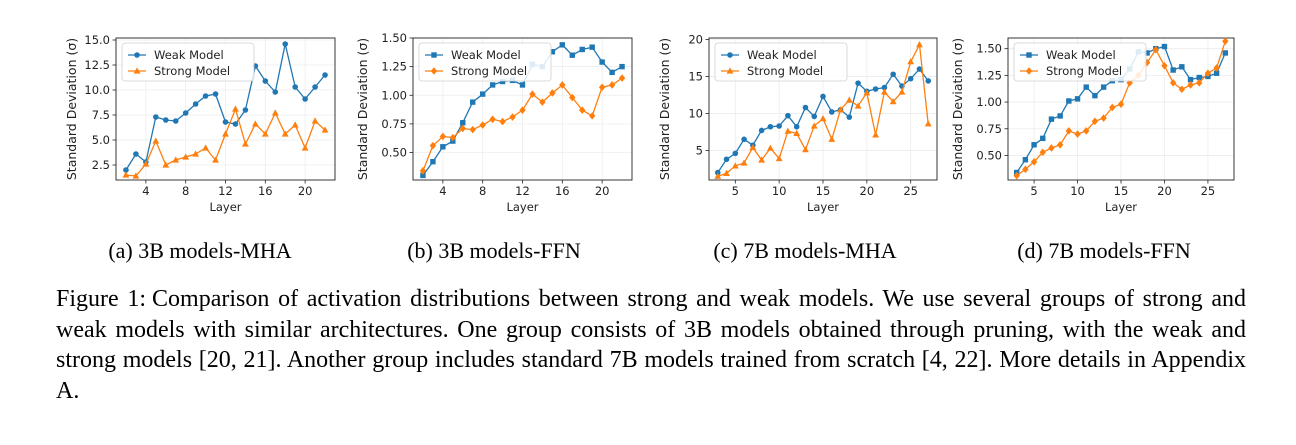  What do you see at coordinates (101, 299) in the screenshot?
I see `caption-label: Figure 1:` at bounding box center [101, 299].